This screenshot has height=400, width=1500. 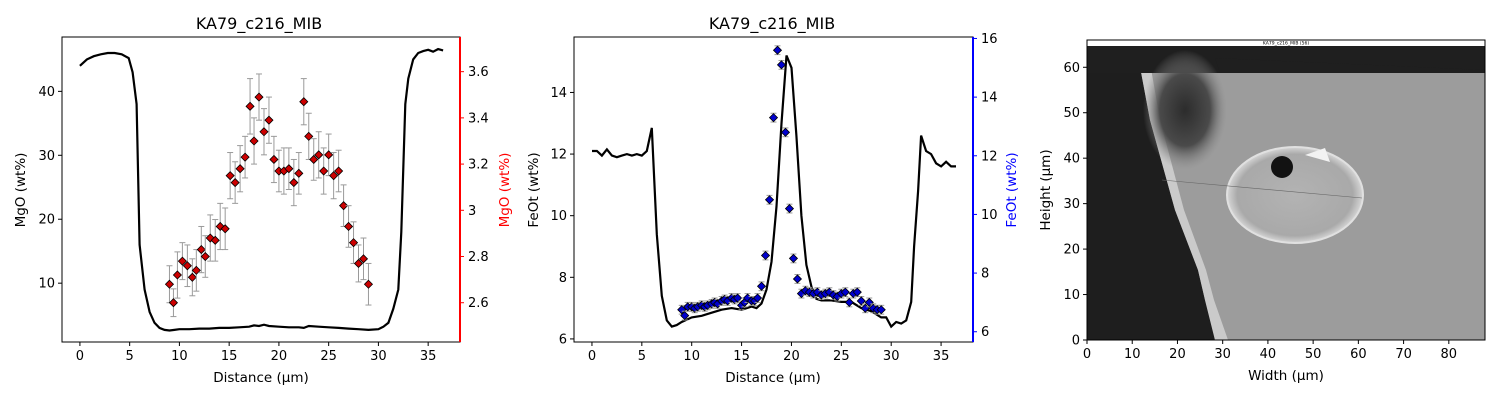 I want to click on y-tick-label: 0, so click(x=1076, y=341).